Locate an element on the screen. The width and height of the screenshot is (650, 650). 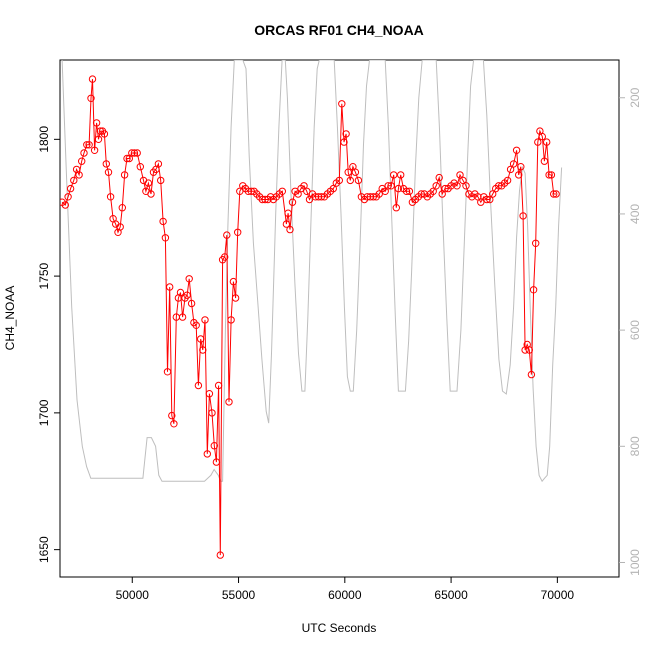
y-tick-label: 1750 is located at coordinates (44, 275).